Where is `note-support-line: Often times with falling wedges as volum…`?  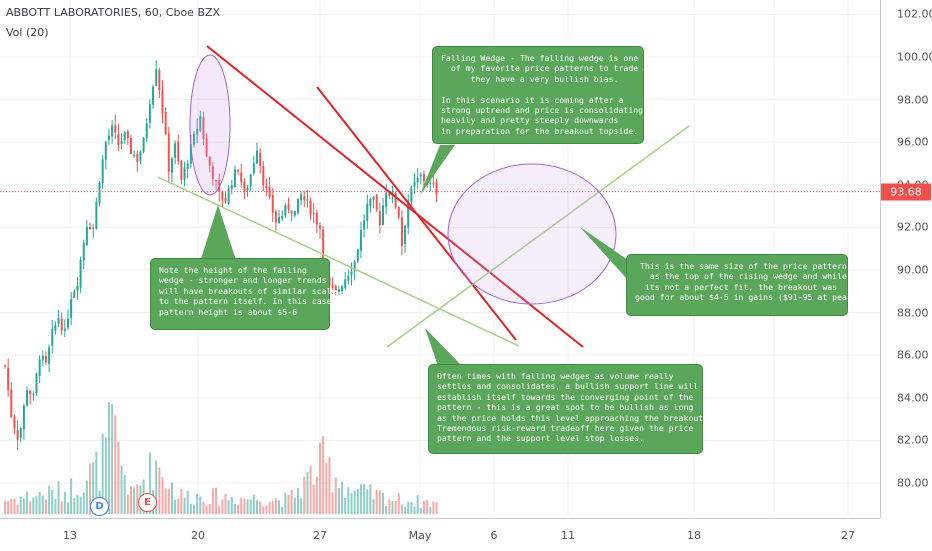 note-support-line: Often times with falling wedges as volum… is located at coordinates (568, 409).